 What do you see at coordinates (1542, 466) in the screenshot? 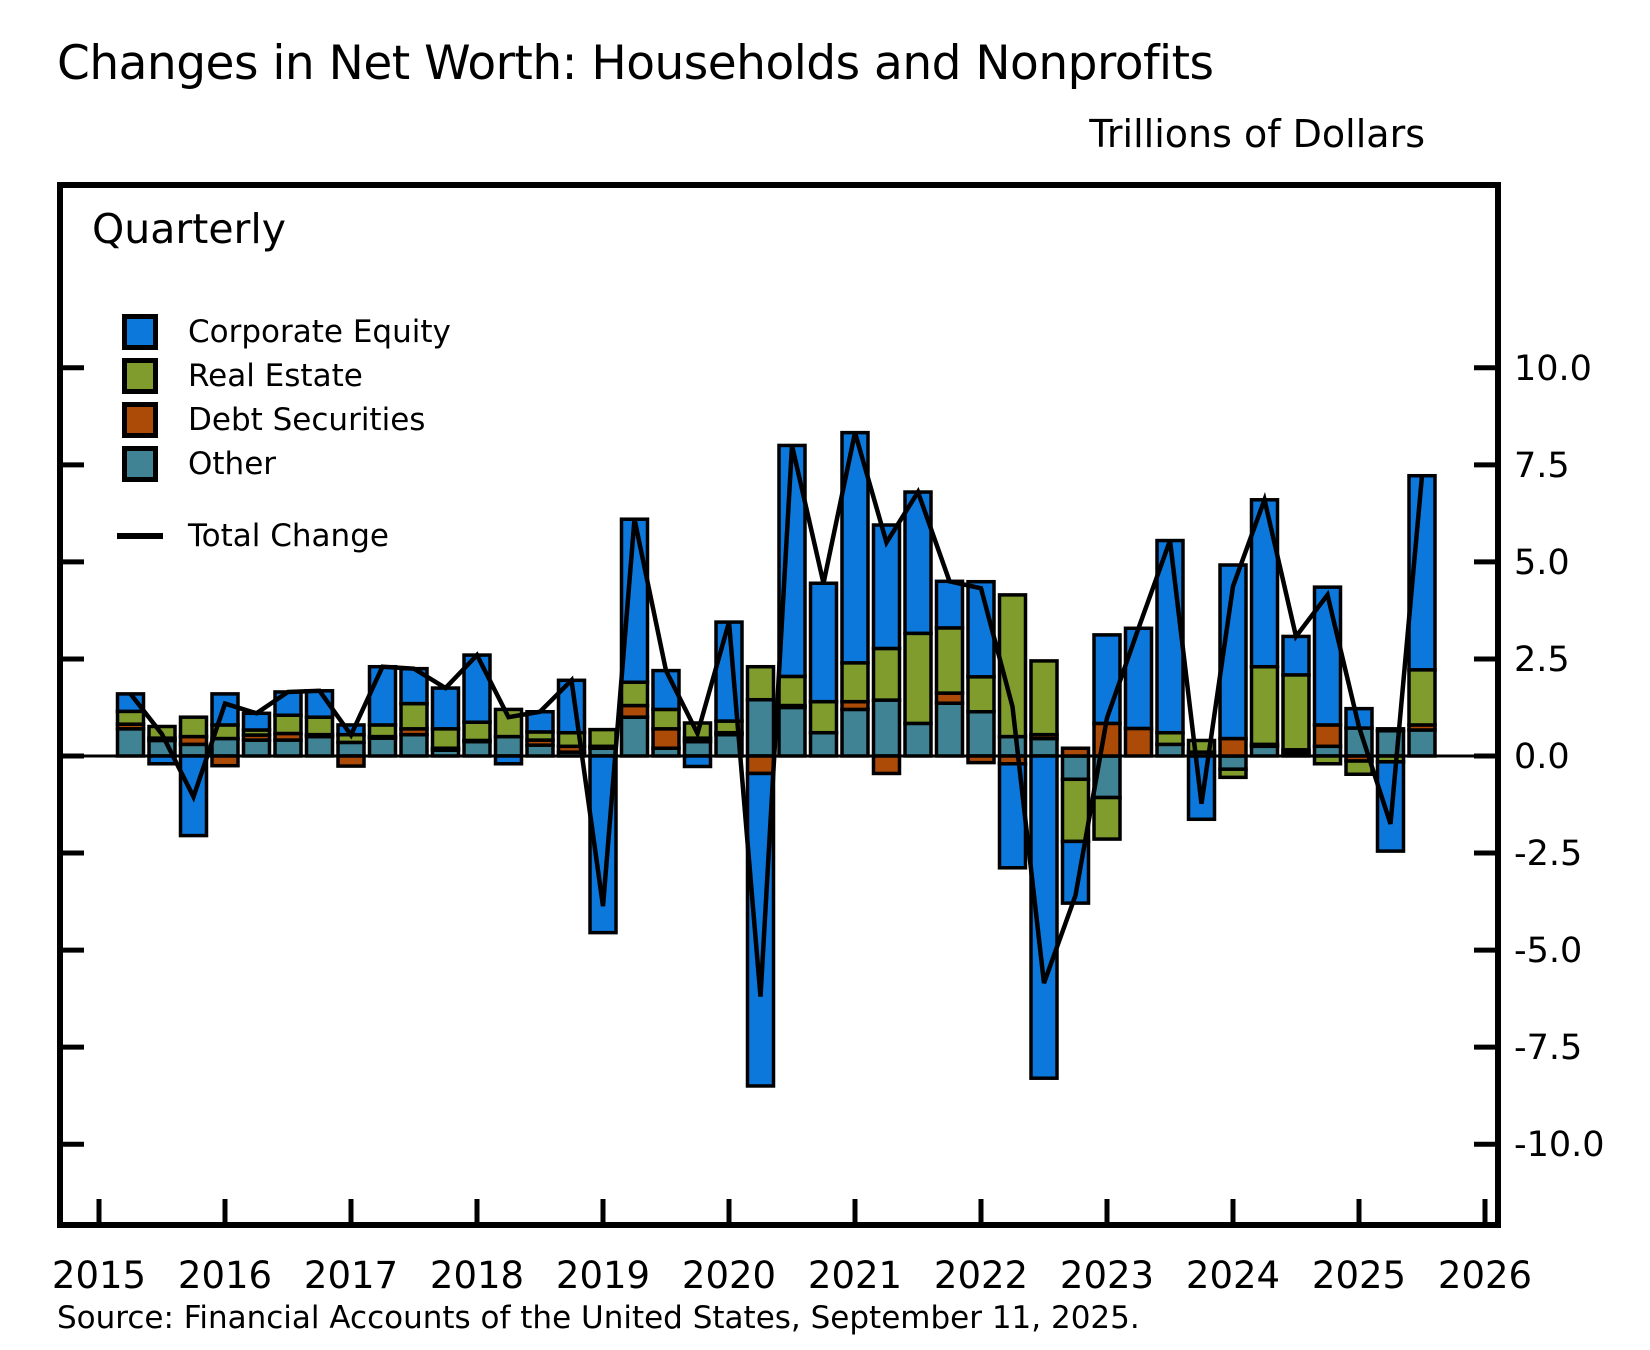
I see `y-tick-label: 7.5` at bounding box center [1542, 466].